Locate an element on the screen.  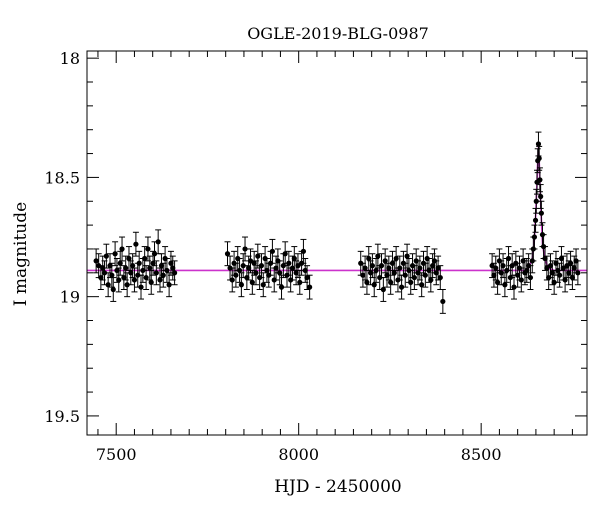
y-tick-label: 18.5 is located at coordinates (62, 177).